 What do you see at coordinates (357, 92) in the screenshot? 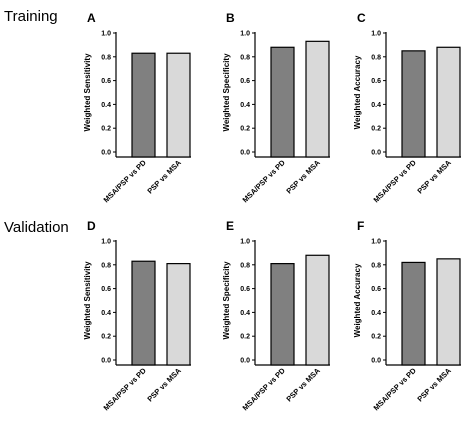
I see `ylabel-c: Weighted Accuracy` at bounding box center [357, 92].